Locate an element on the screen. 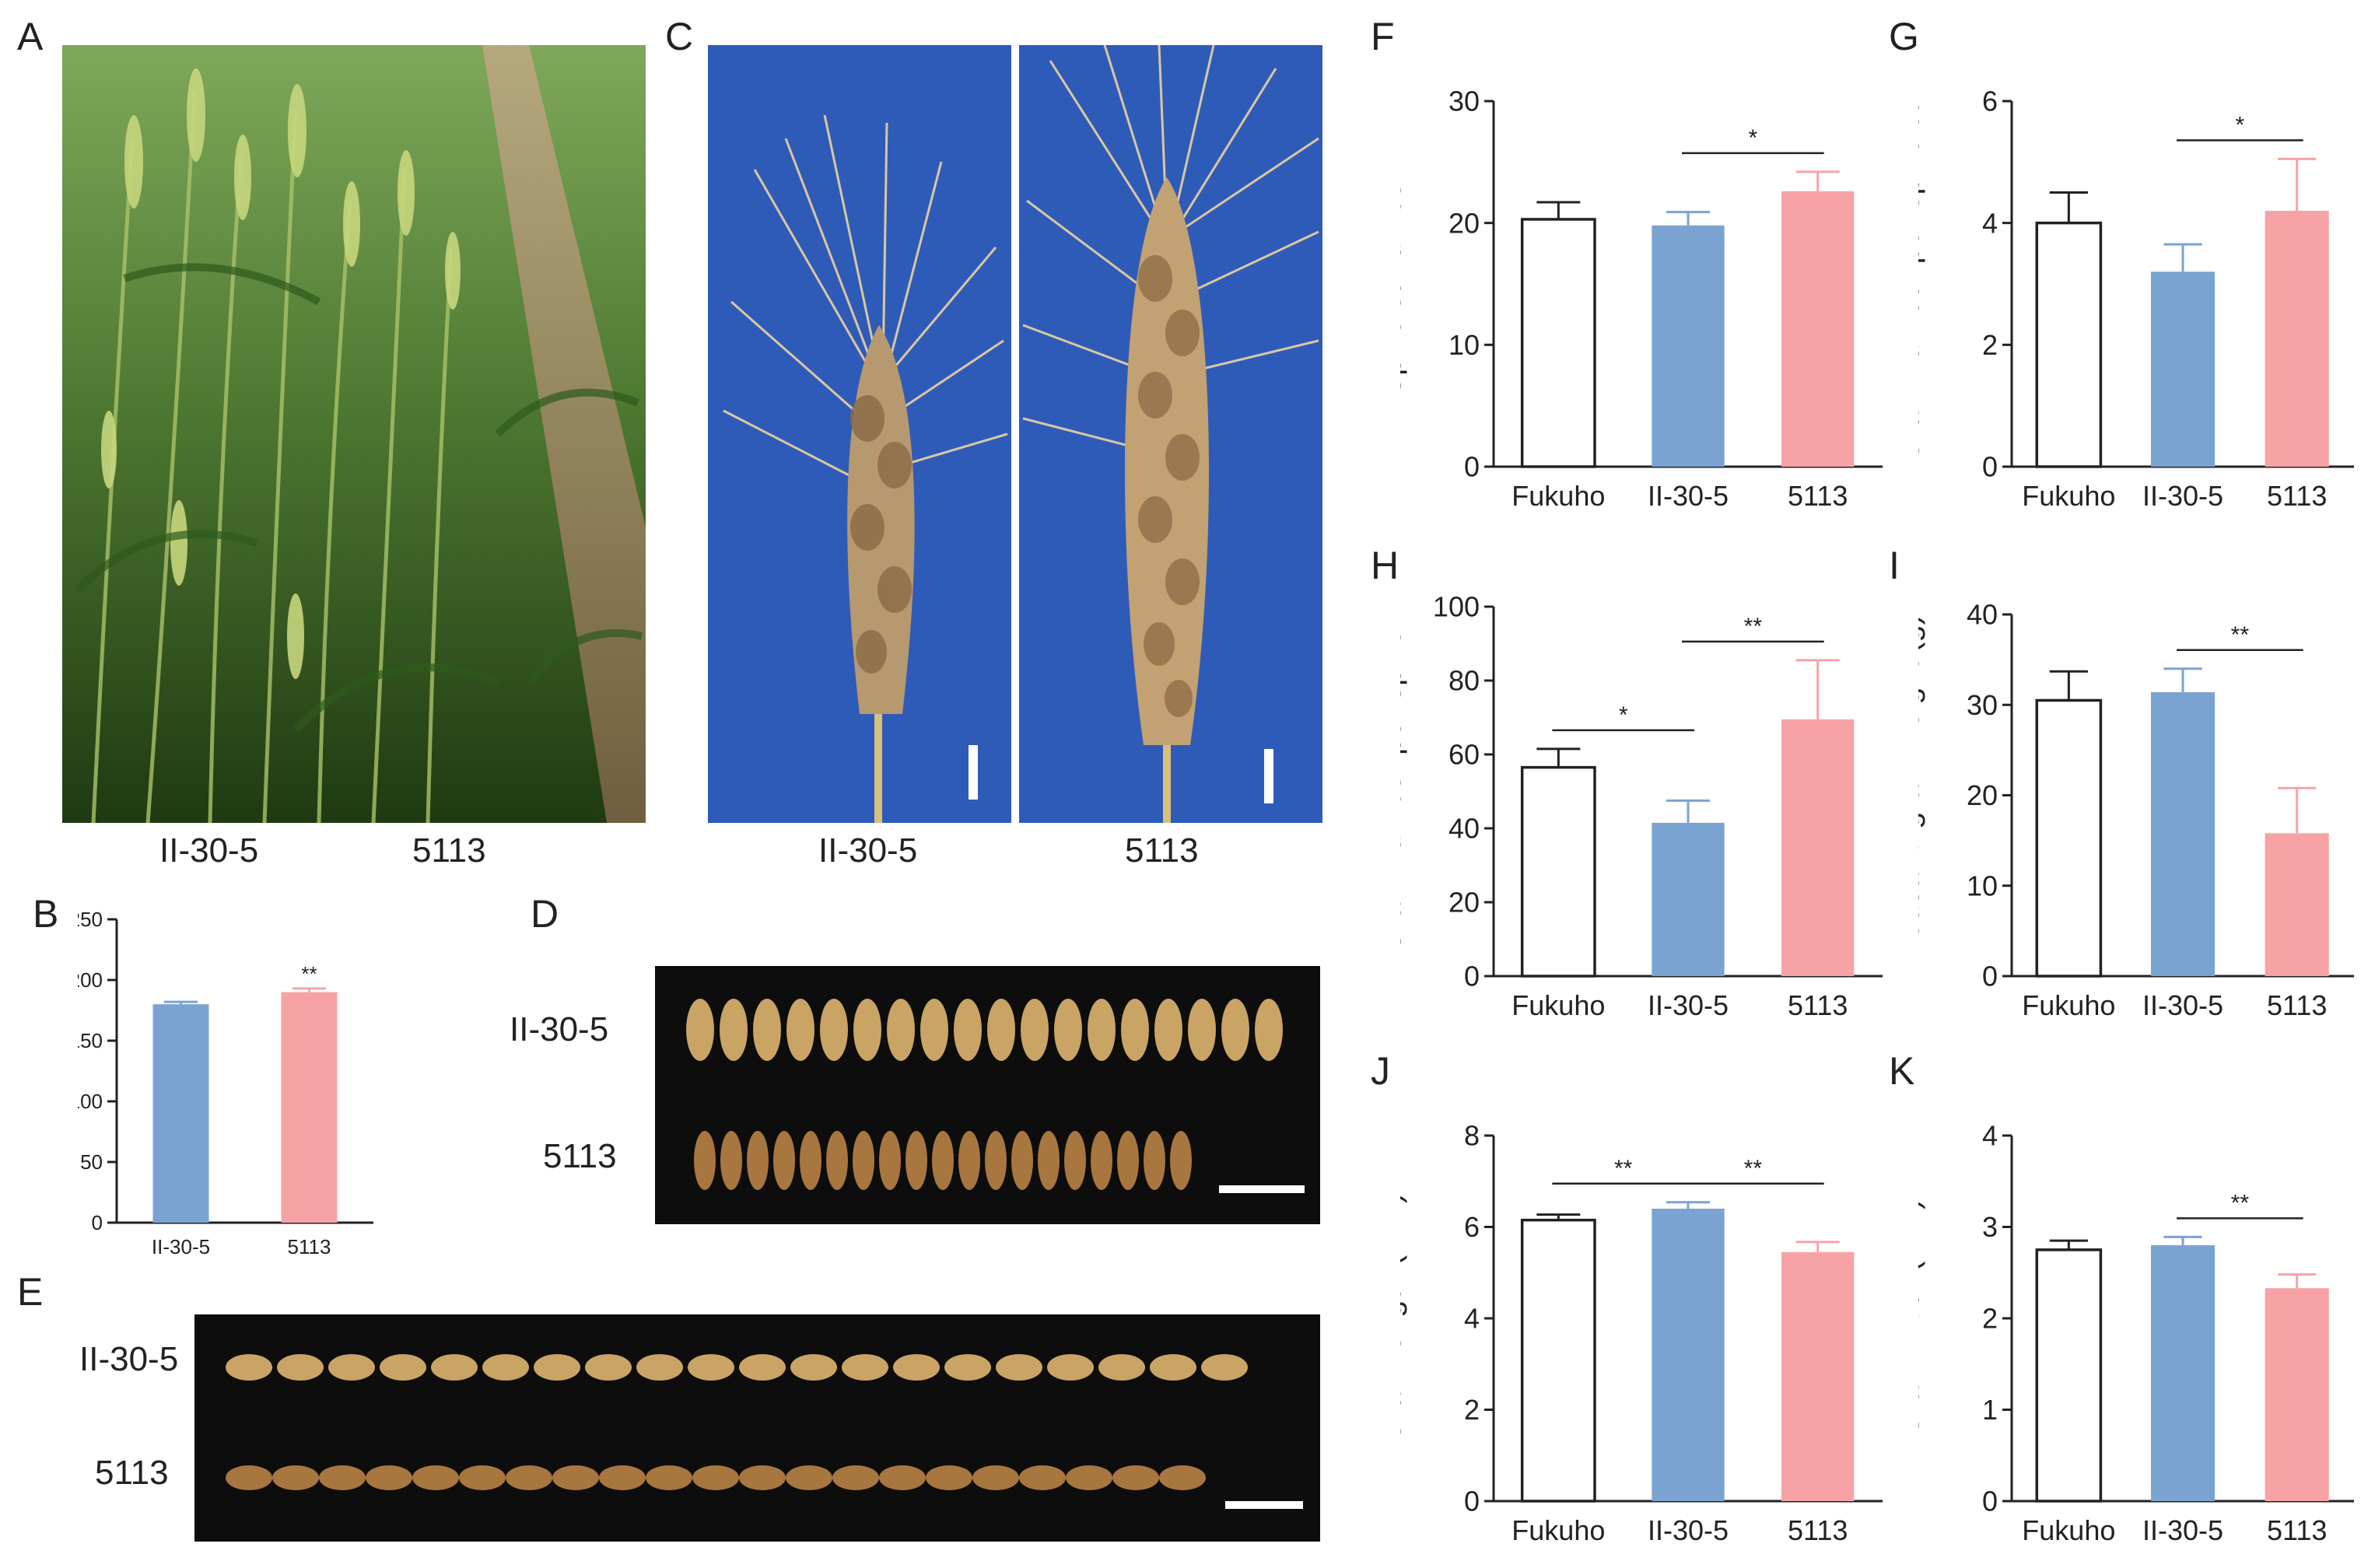  y-tick-label: 60 is located at coordinates (1464, 755).